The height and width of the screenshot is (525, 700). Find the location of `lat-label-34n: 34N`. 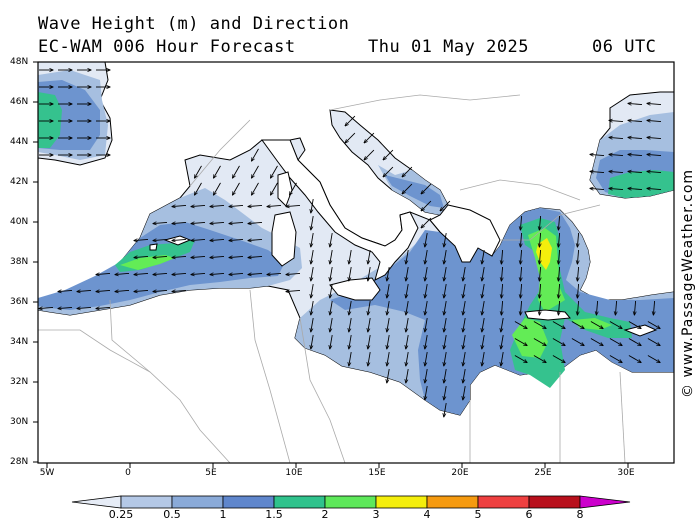

lat-label-34n: 34N is located at coordinates (19, 342).